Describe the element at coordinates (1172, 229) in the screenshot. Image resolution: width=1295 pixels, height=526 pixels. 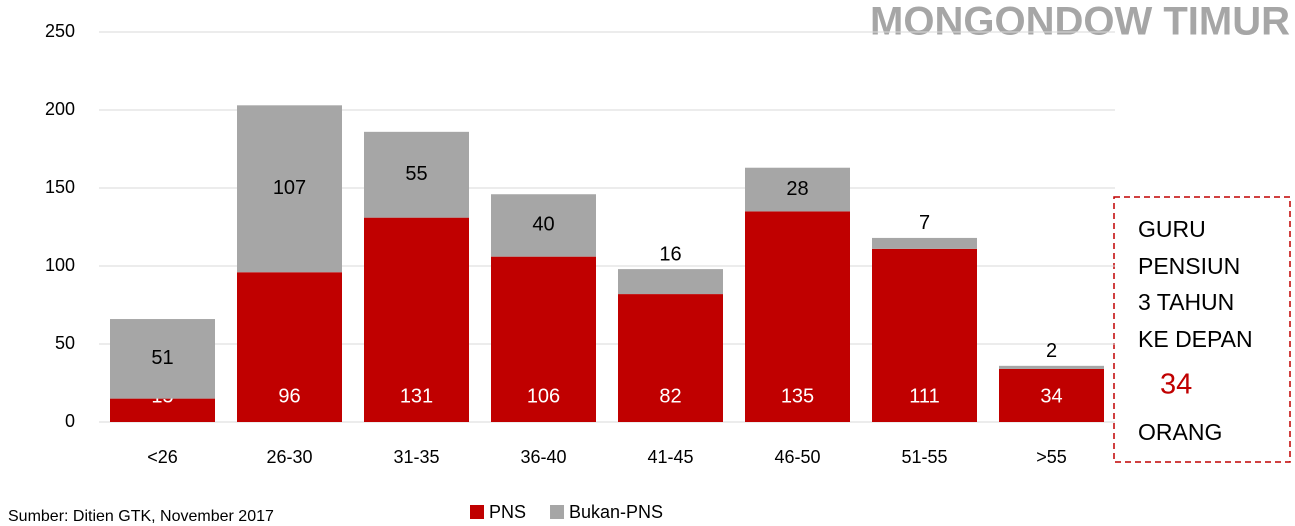
I see `annotation-line: GURU` at that location.